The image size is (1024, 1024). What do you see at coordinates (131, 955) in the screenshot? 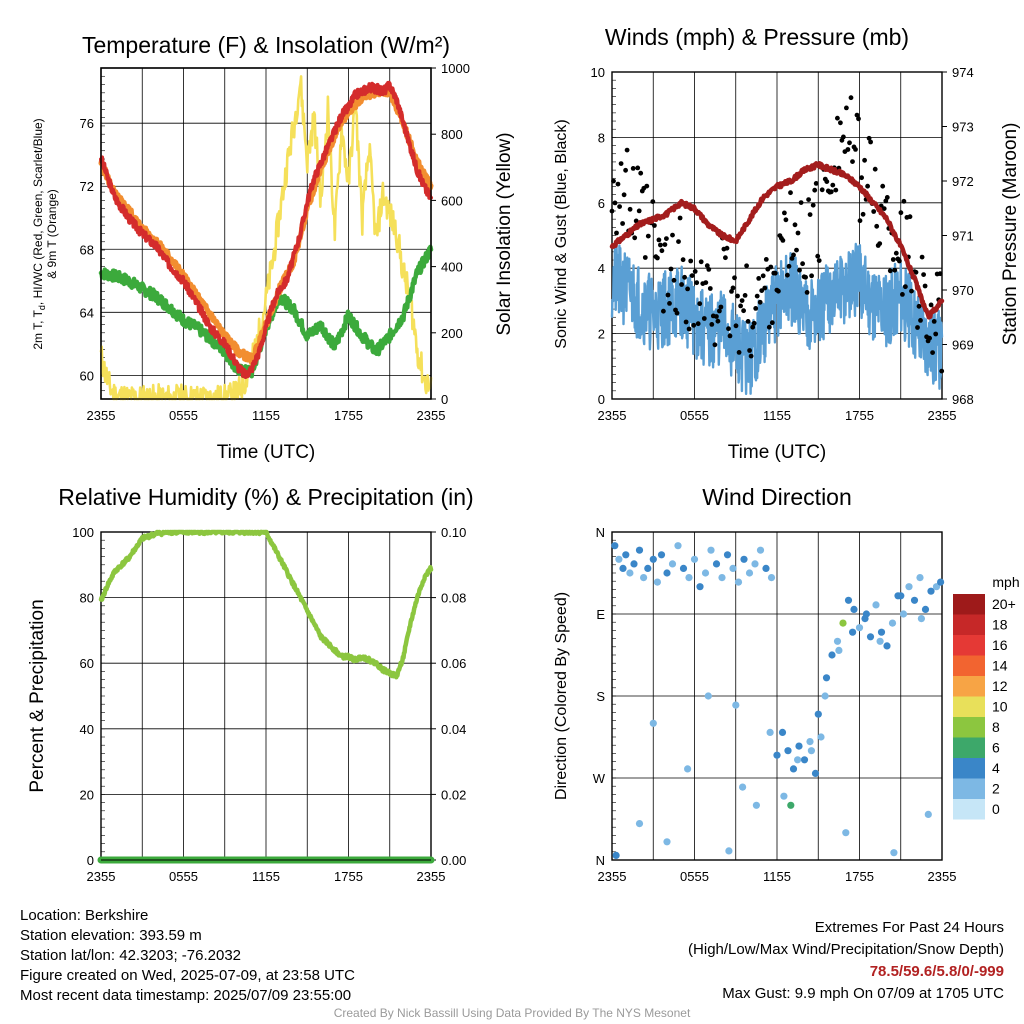
I see `latlon-text: Station lat/lon: 42.3203; -76.2032` at bounding box center [131, 955].